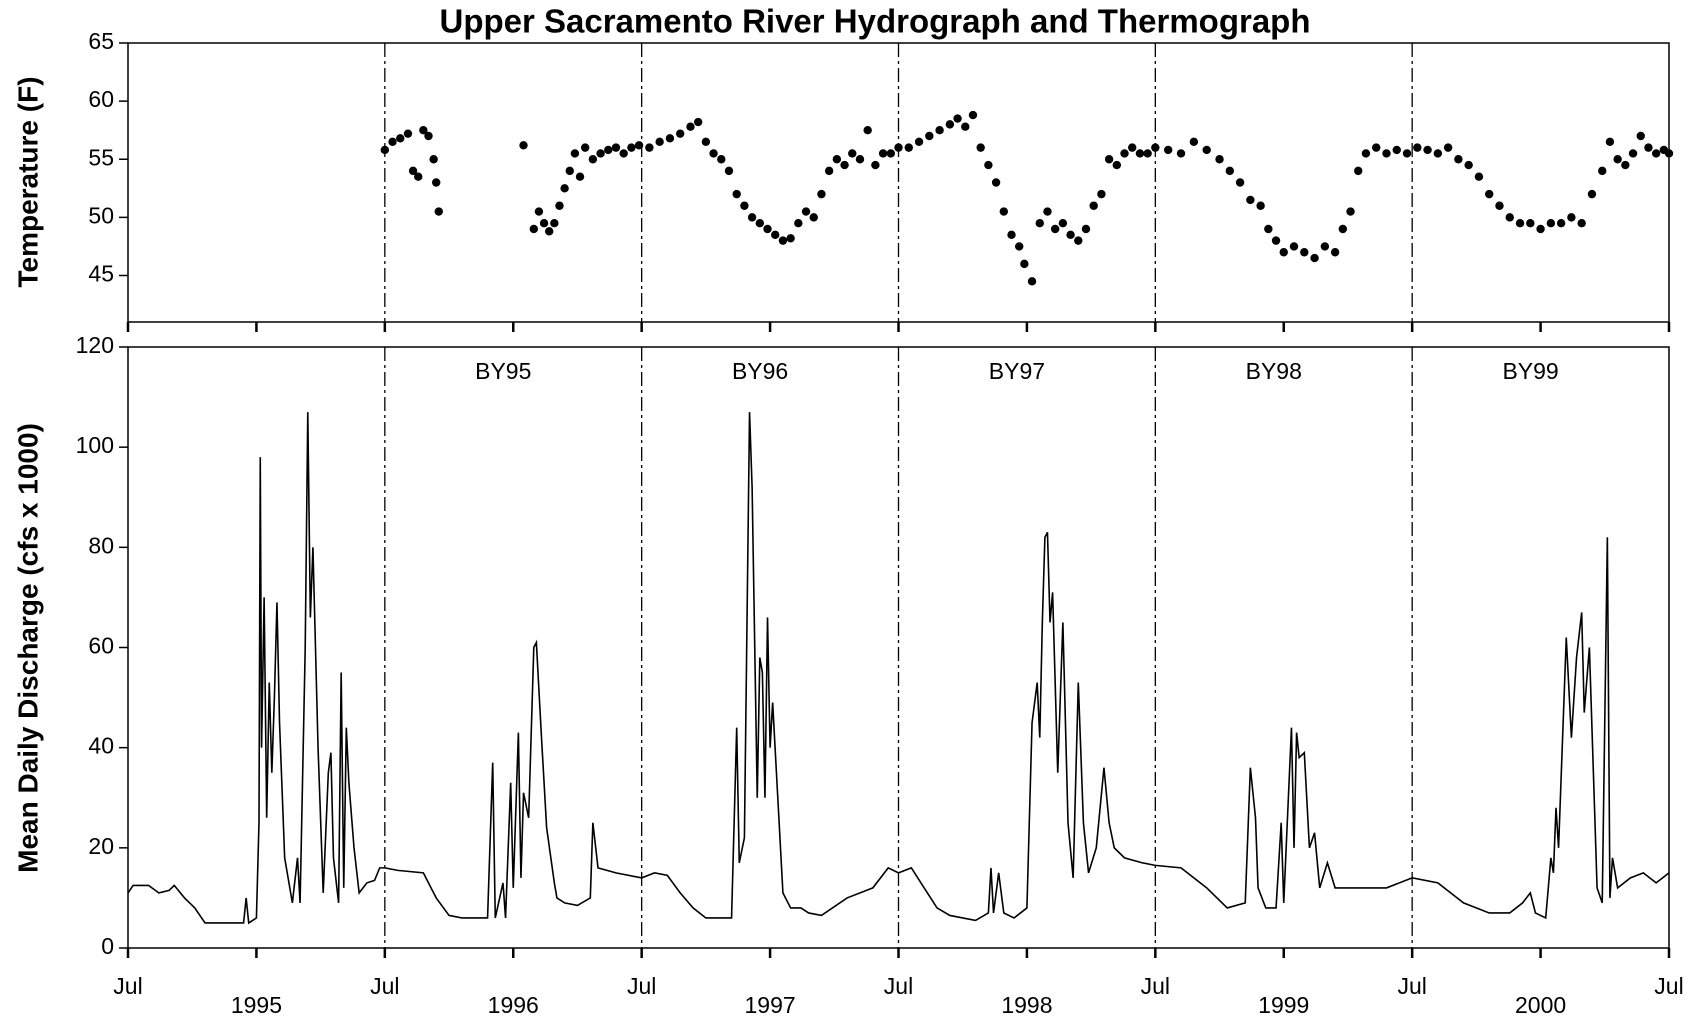  What do you see at coordinates (1017, 371) in the screenshot?
I see `annotation: BY97` at bounding box center [1017, 371].